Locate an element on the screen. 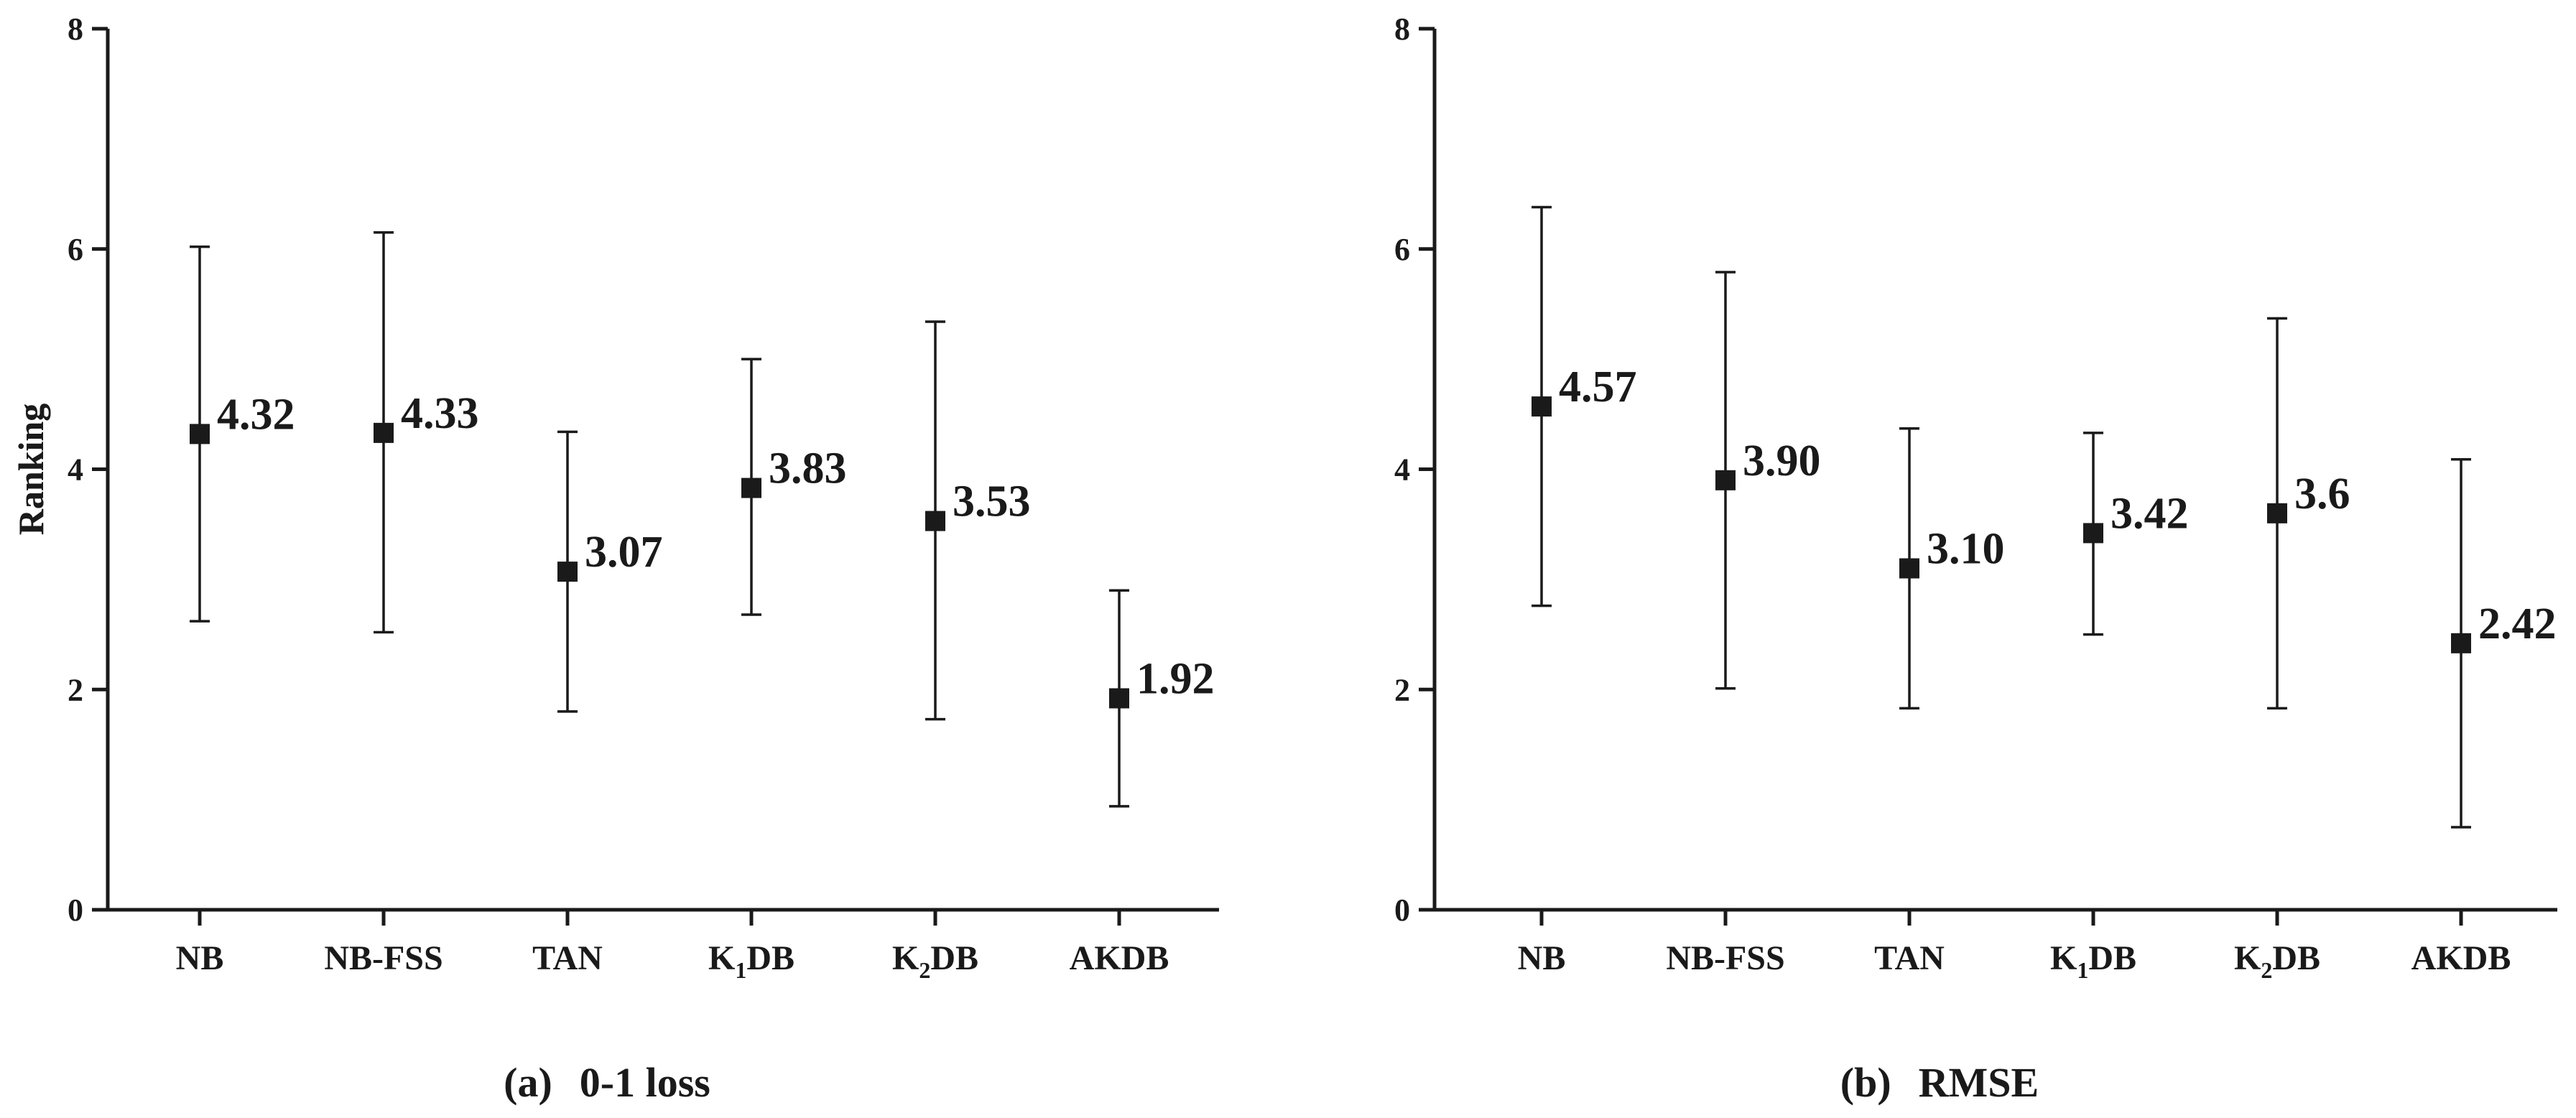 The height and width of the screenshot is (1118, 2576). data-value-label: 3.6 is located at coordinates (2322, 494).